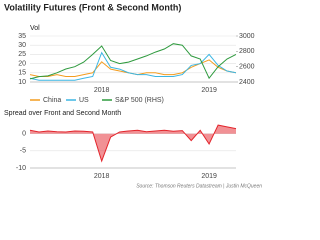 The image size is (320, 240). I want to click on y-tick-label: 15, so click(22, 73).